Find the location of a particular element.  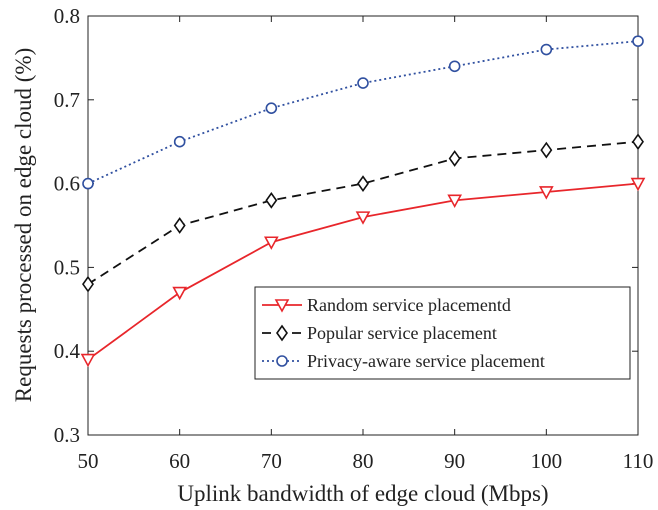

y-tick-label: 0.8 is located at coordinates (67, 16).